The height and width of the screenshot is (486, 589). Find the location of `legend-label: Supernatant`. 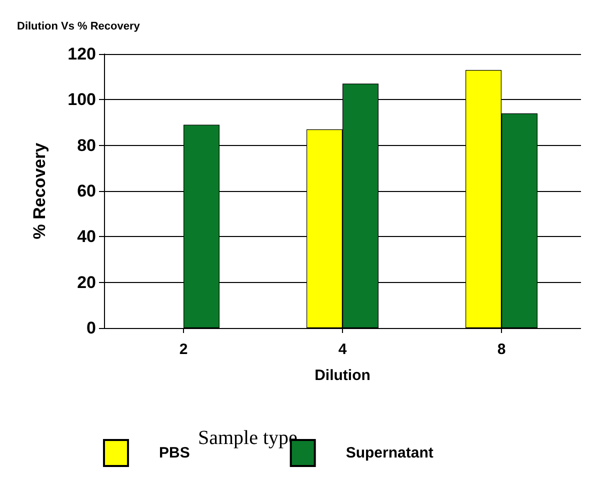

legend-label: Supernatant is located at coordinates (390, 453).